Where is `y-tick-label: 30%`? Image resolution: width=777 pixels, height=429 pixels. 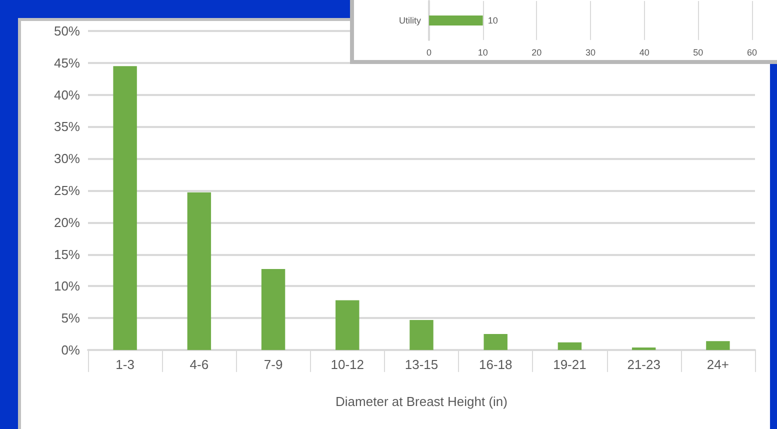
y-tick-label: 30% is located at coordinates (67, 158).